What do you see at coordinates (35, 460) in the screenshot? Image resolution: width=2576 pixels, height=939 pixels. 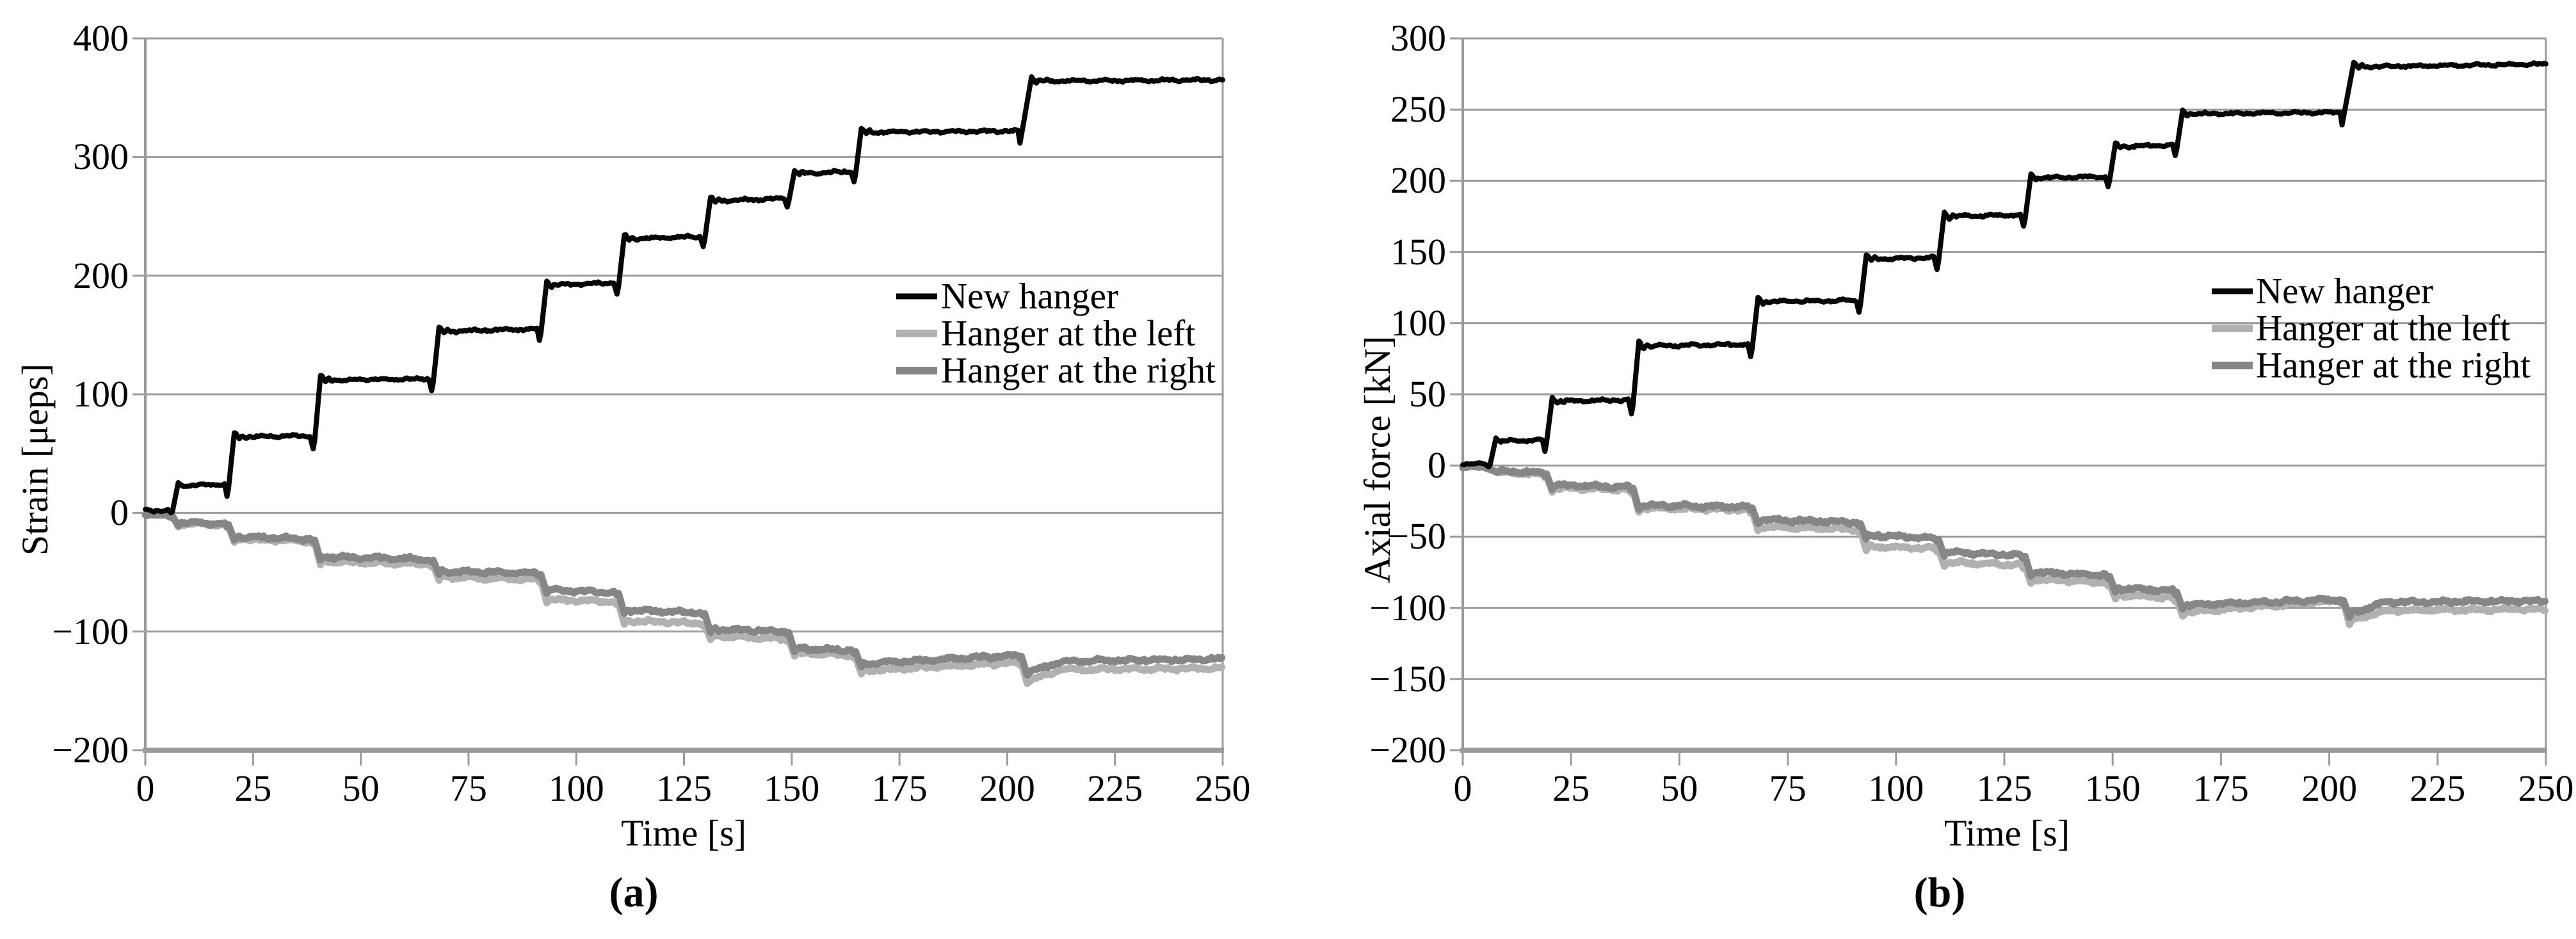 I see `y-axis-title: Strain [μeps]` at bounding box center [35, 460].